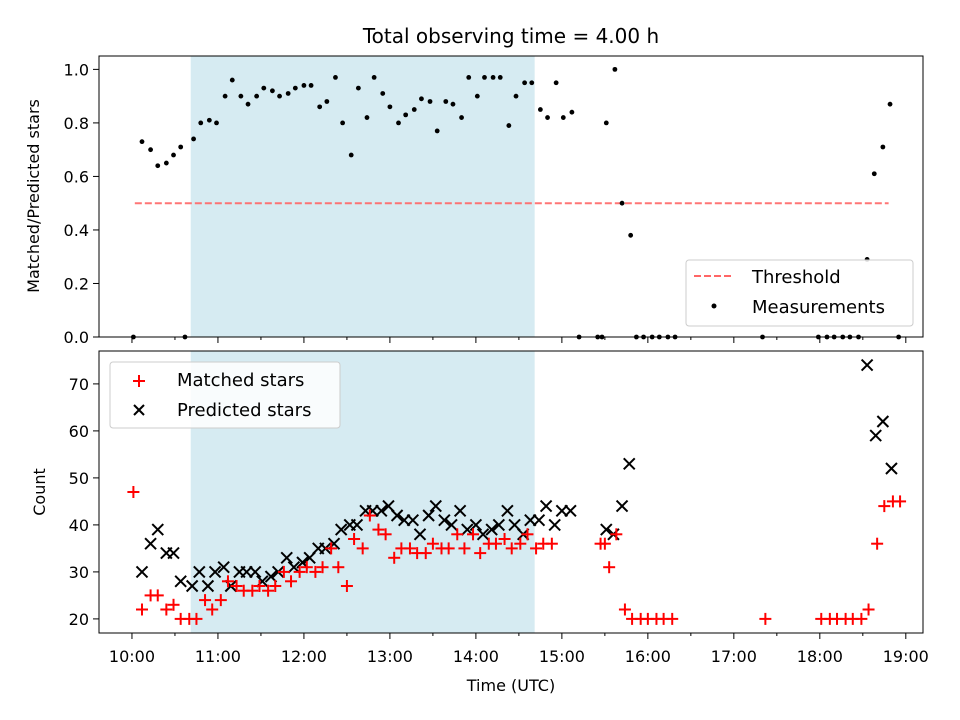 The image size is (960, 720). Describe the element at coordinates (476, 656) in the screenshot. I see `x-tick-label: 14:00` at that location.